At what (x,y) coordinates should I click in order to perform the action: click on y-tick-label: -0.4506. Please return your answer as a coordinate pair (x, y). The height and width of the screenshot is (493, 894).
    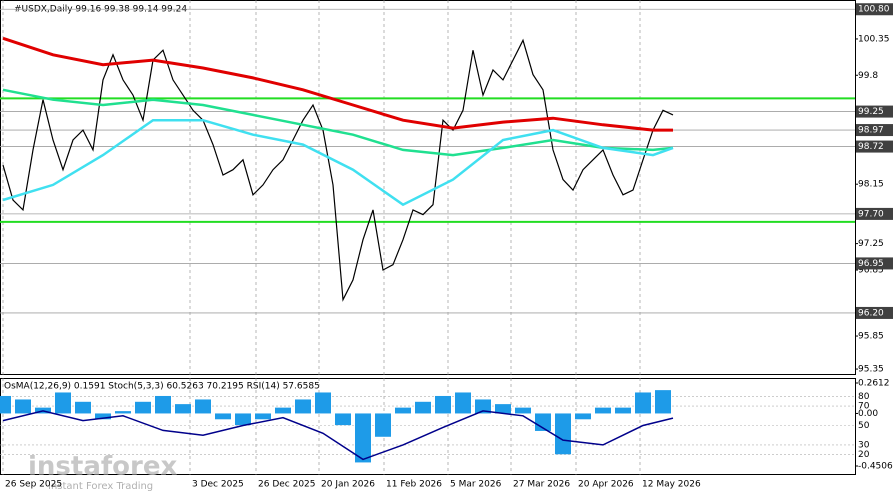
    Looking at the image, I should click on (875, 467).